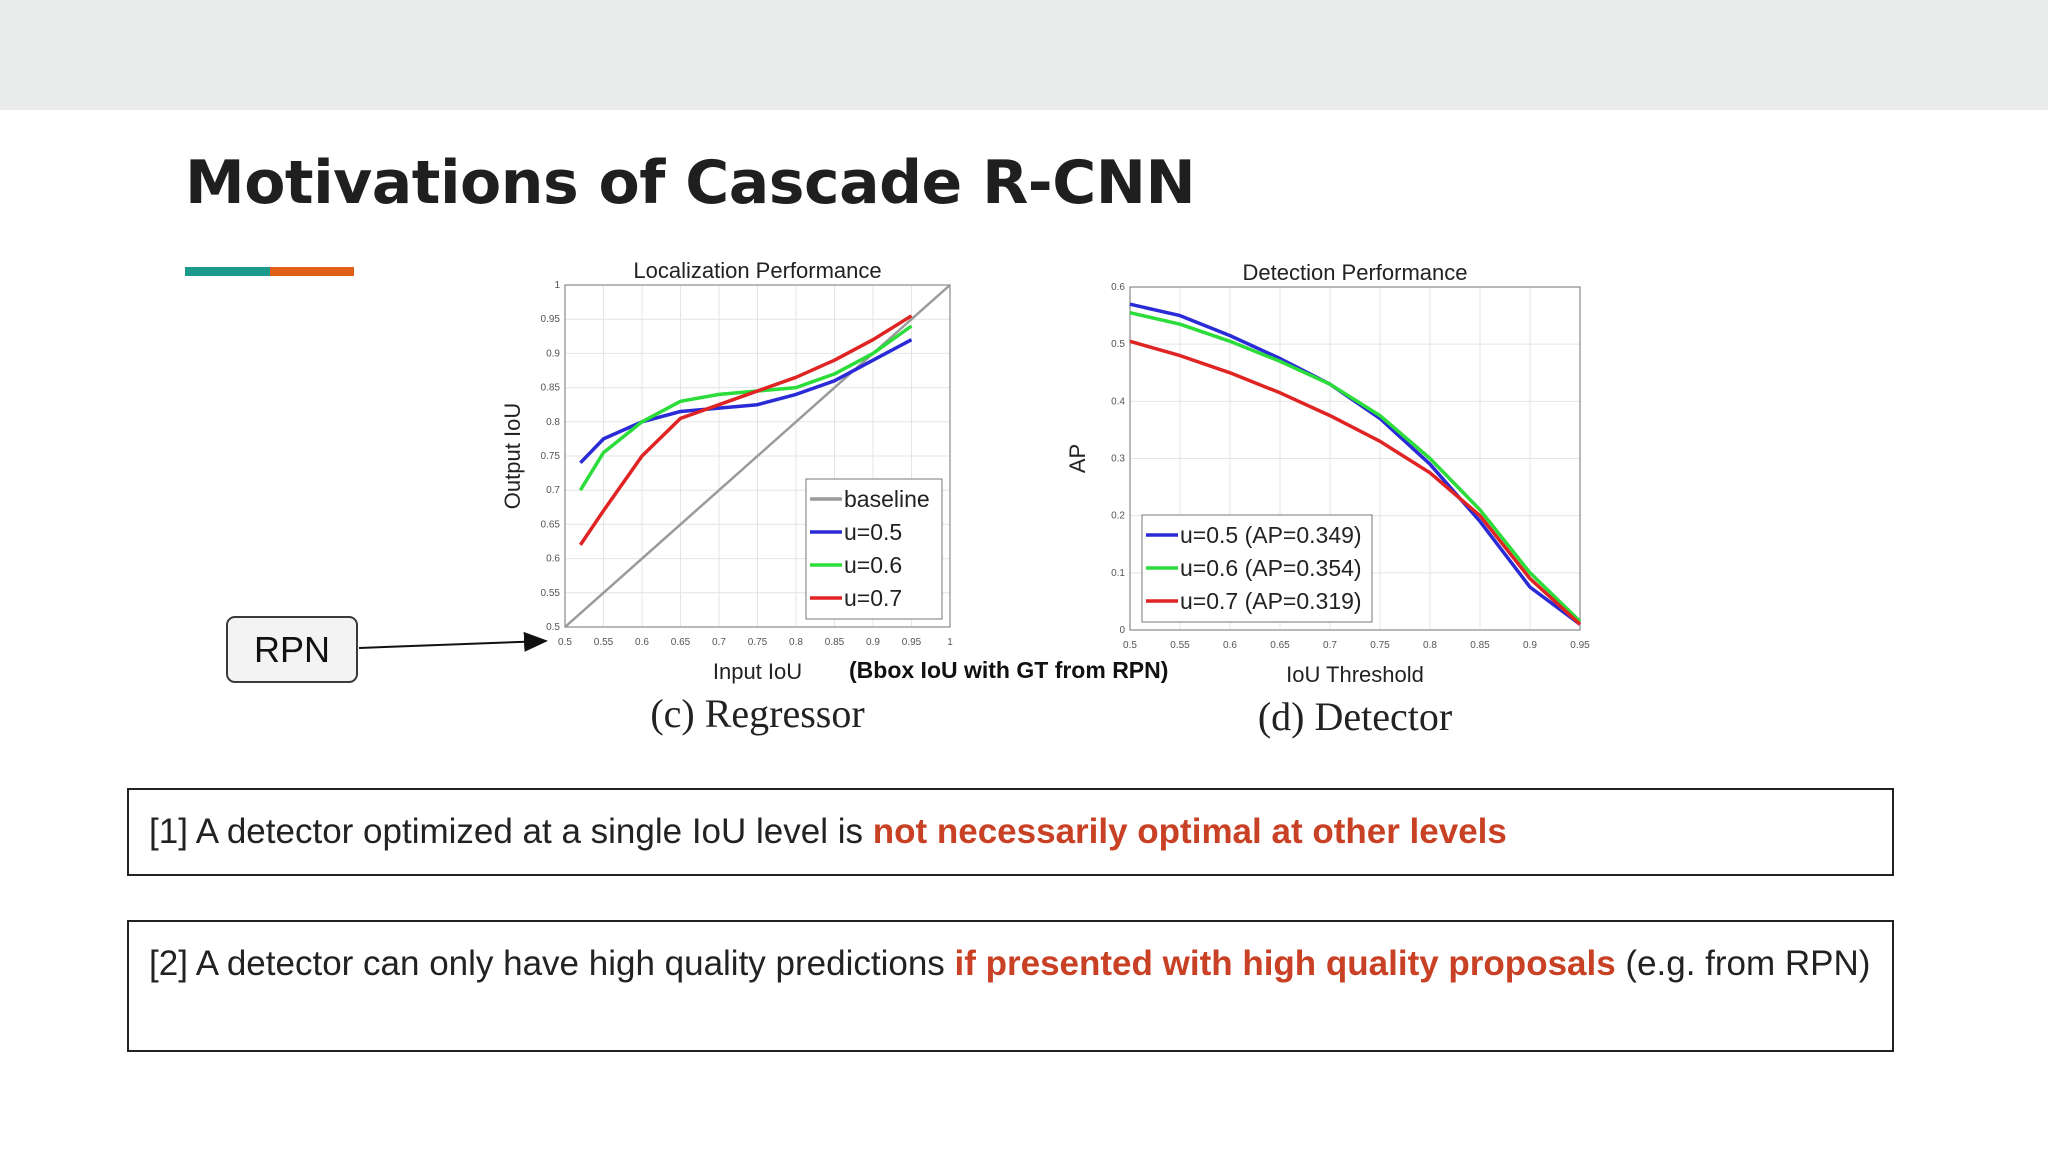 This screenshot has height=1152, width=2048. Describe the element at coordinates (873, 565) in the screenshot. I see `chart1-legend-label: u=0.6` at that location.